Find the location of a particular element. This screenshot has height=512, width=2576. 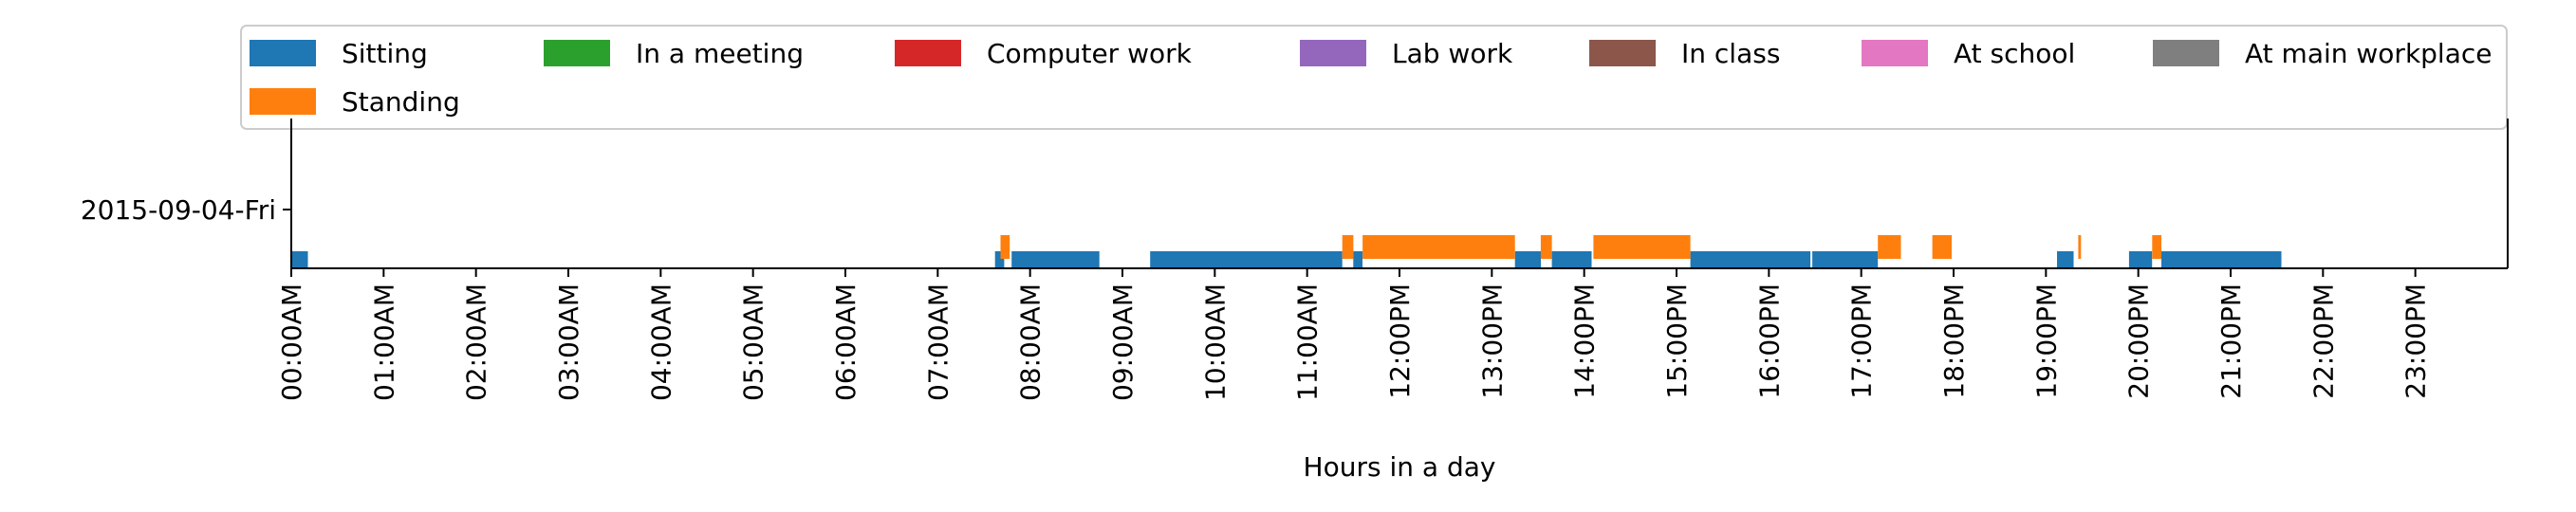

x-tick-label: 20:00PM is located at coordinates (2139, 341).